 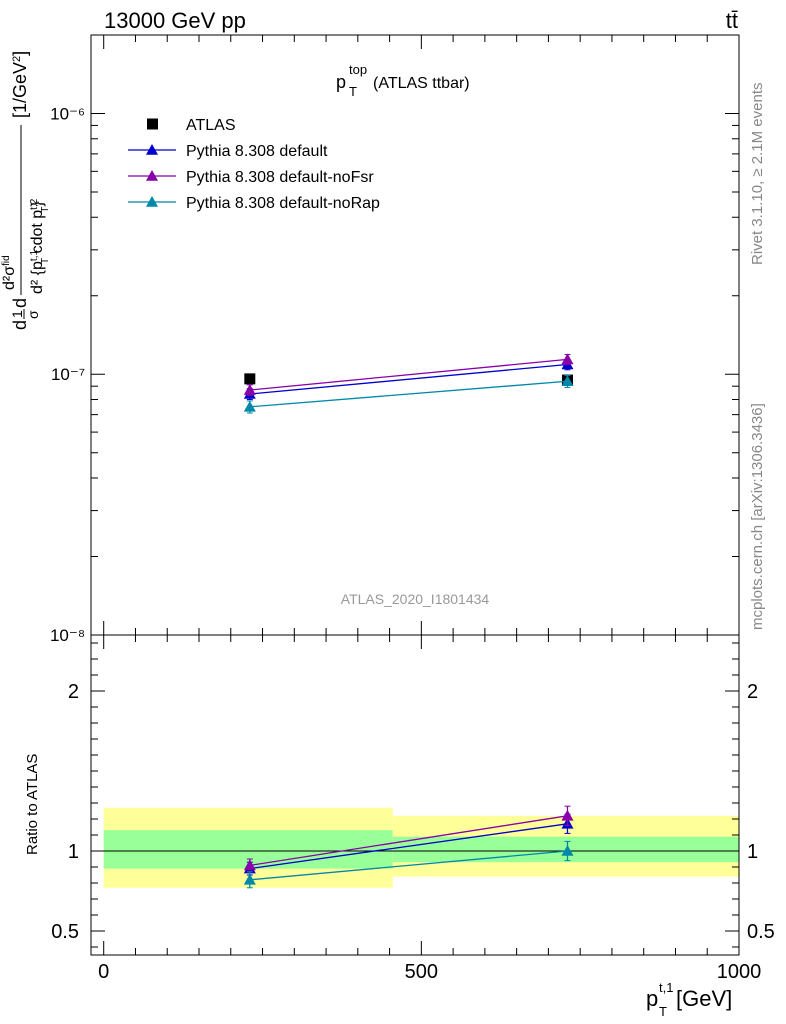 I want to click on main-data-marks, so click(x=408, y=383).